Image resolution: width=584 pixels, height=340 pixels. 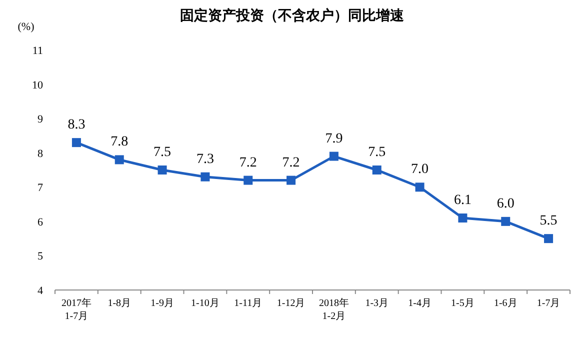 What do you see at coordinates (41, 188) in the screenshot?
I see `y-tick-label: 7` at bounding box center [41, 188].